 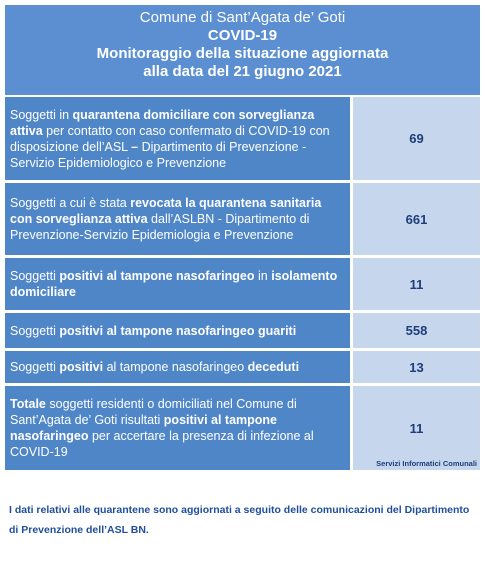 I want to click on value-text: 661, so click(x=416, y=219).